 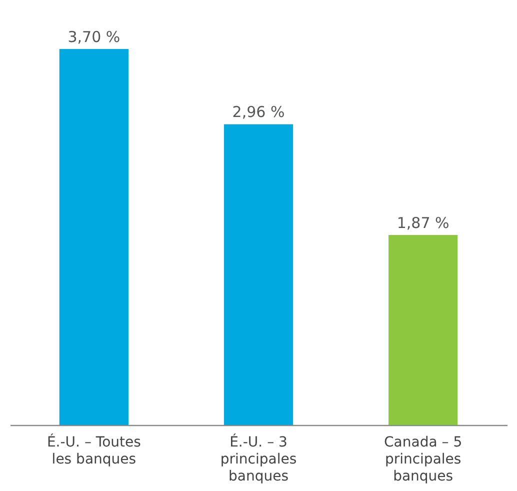 What do you see at coordinates (94, 37) in the screenshot?
I see `data-label: 3,70 %` at bounding box center [94, 37].